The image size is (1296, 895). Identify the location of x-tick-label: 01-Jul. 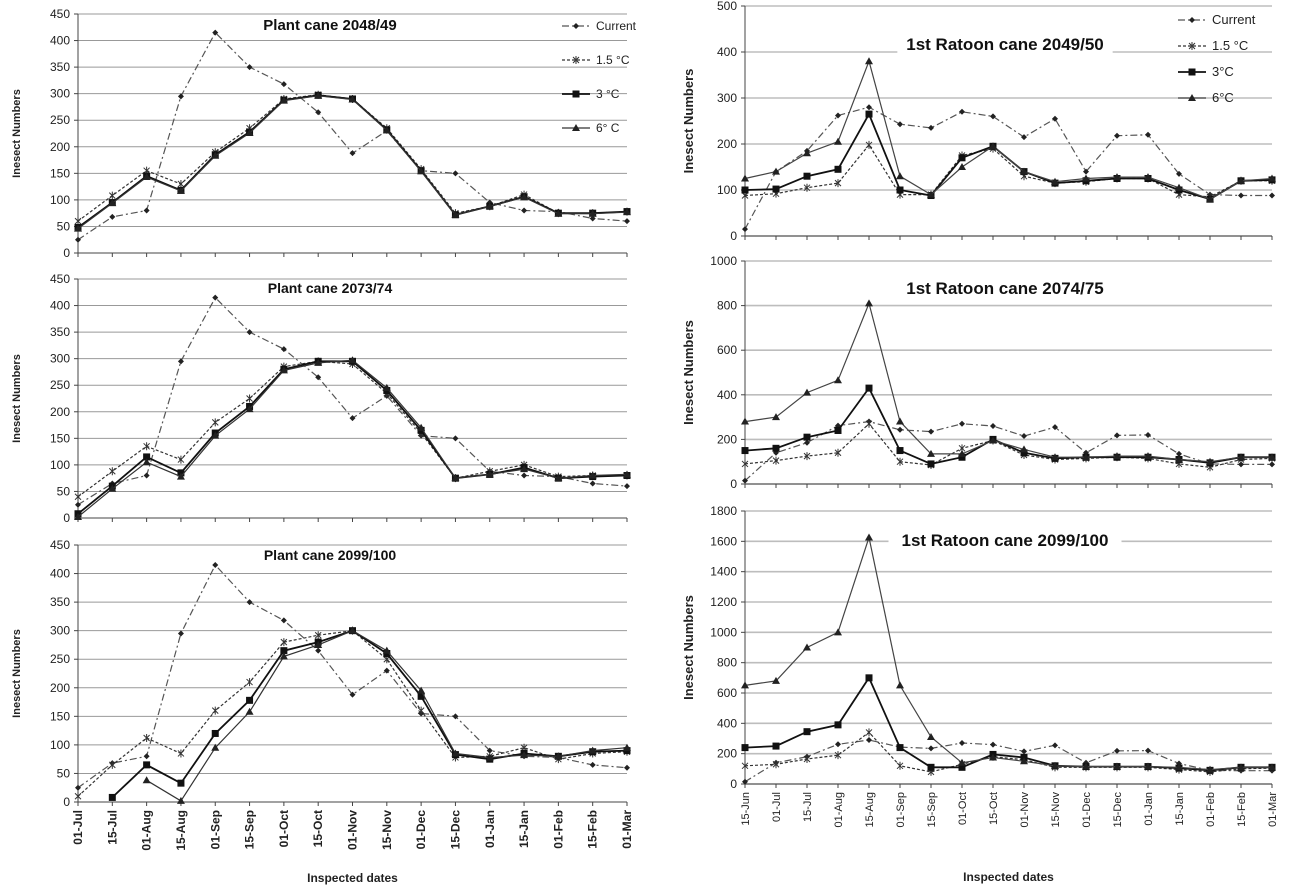
(78, 827).